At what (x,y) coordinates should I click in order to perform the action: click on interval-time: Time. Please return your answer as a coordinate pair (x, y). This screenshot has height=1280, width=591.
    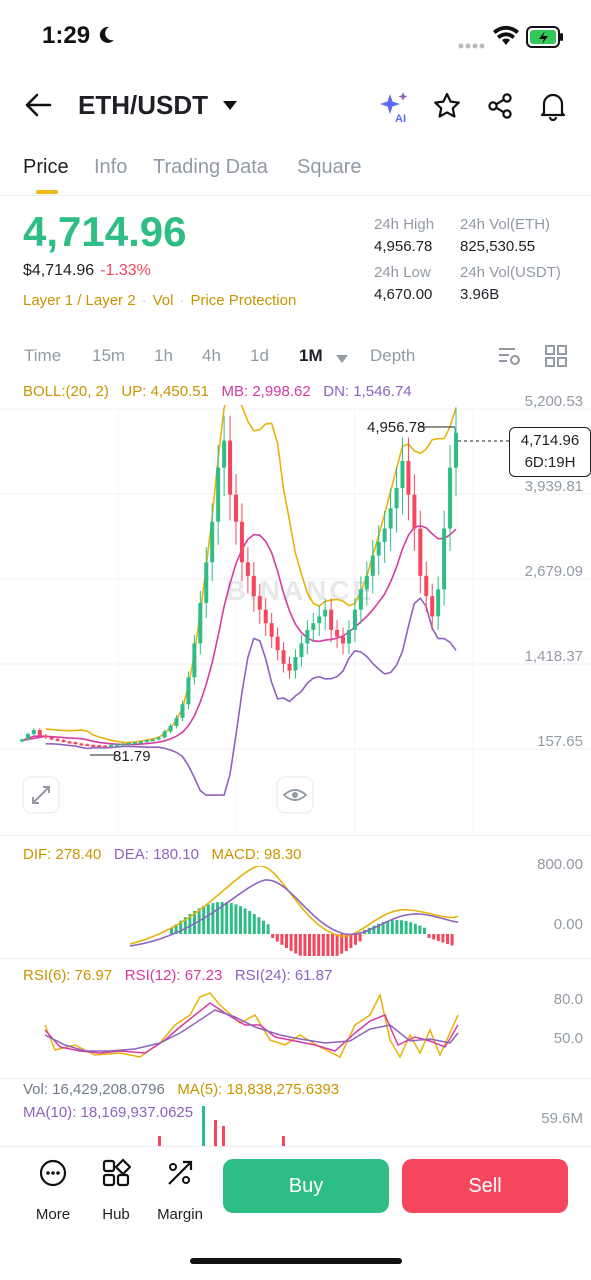
    Looking at the image, I should click on (43, 355).